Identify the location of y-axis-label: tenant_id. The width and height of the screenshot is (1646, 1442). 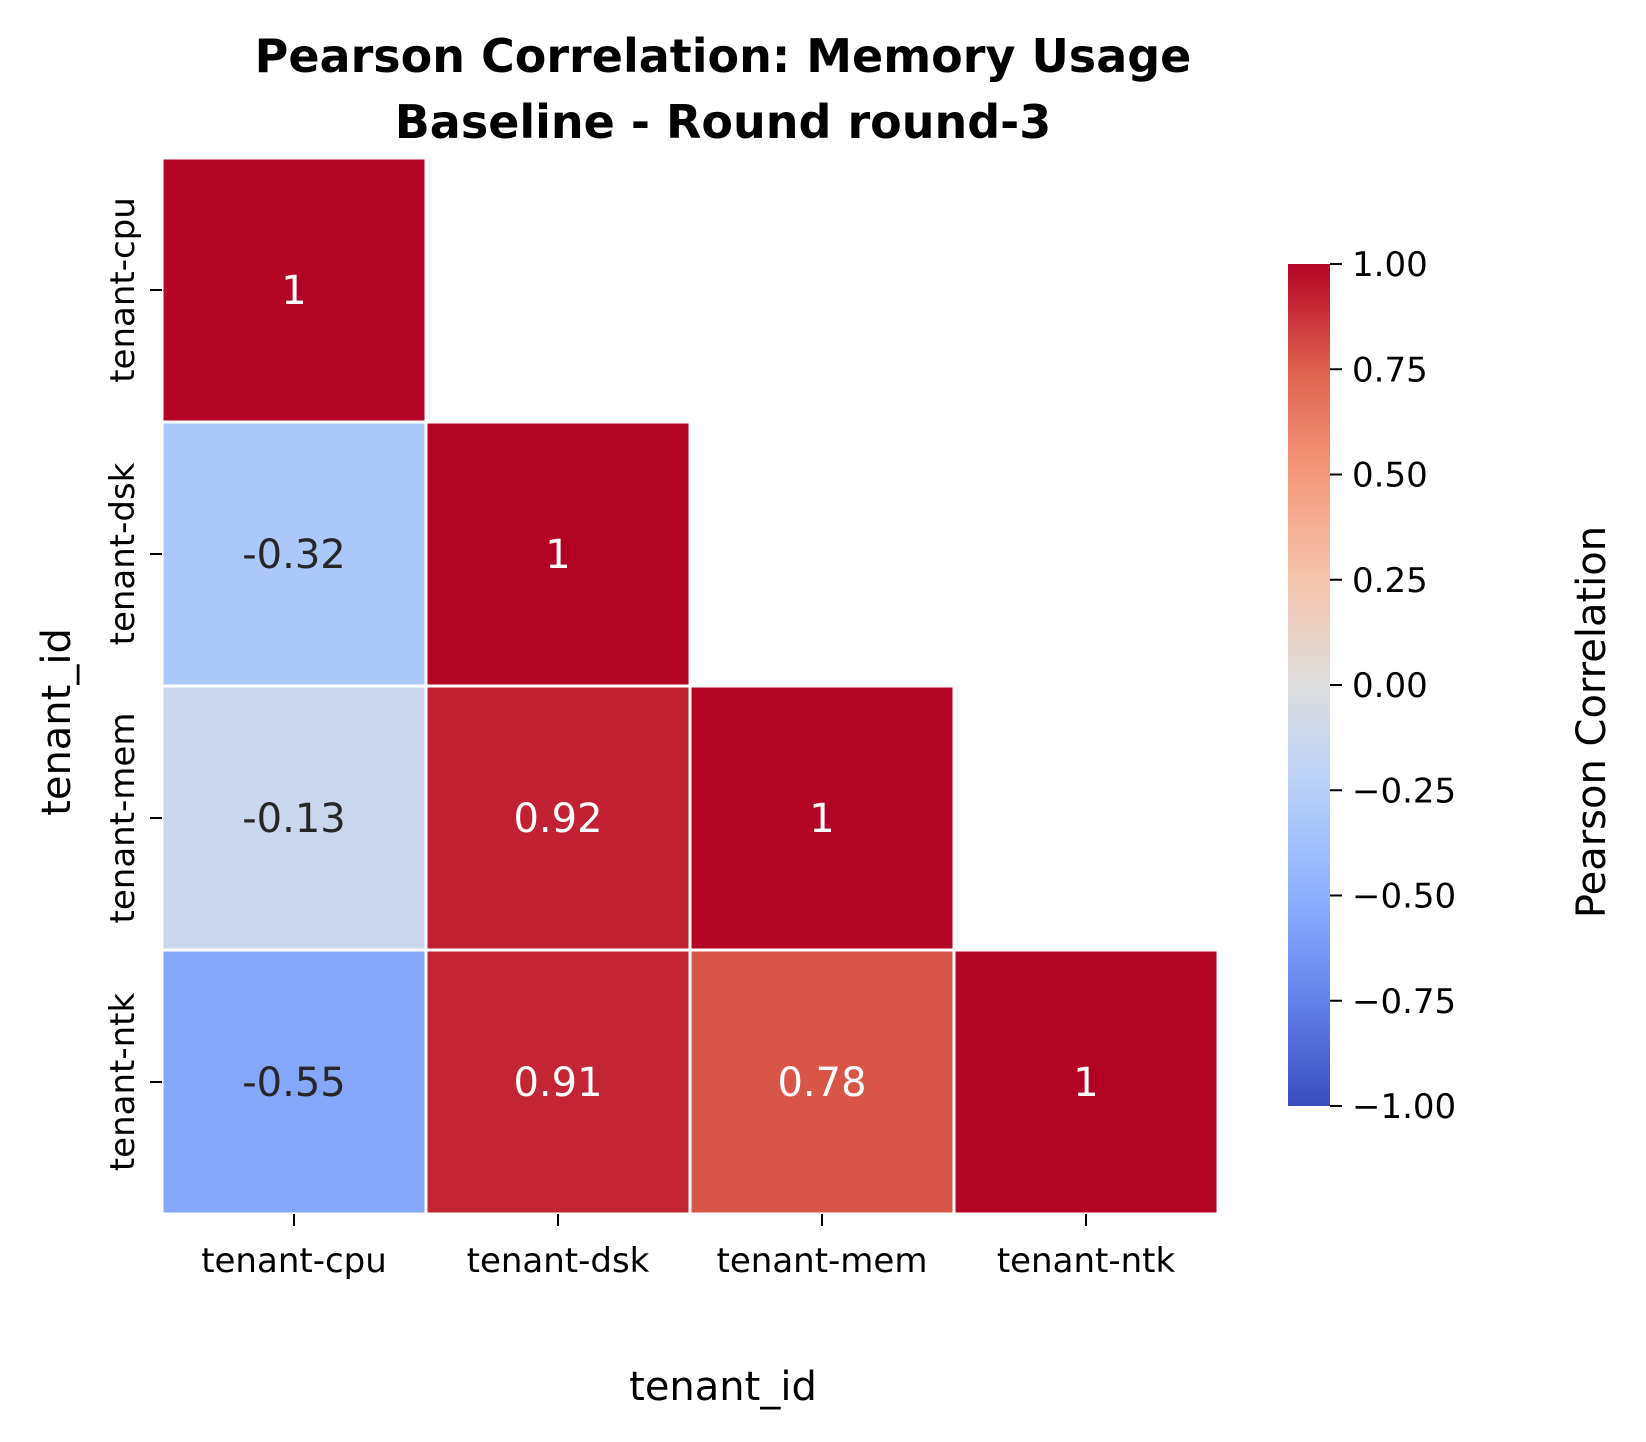
(57, 722).